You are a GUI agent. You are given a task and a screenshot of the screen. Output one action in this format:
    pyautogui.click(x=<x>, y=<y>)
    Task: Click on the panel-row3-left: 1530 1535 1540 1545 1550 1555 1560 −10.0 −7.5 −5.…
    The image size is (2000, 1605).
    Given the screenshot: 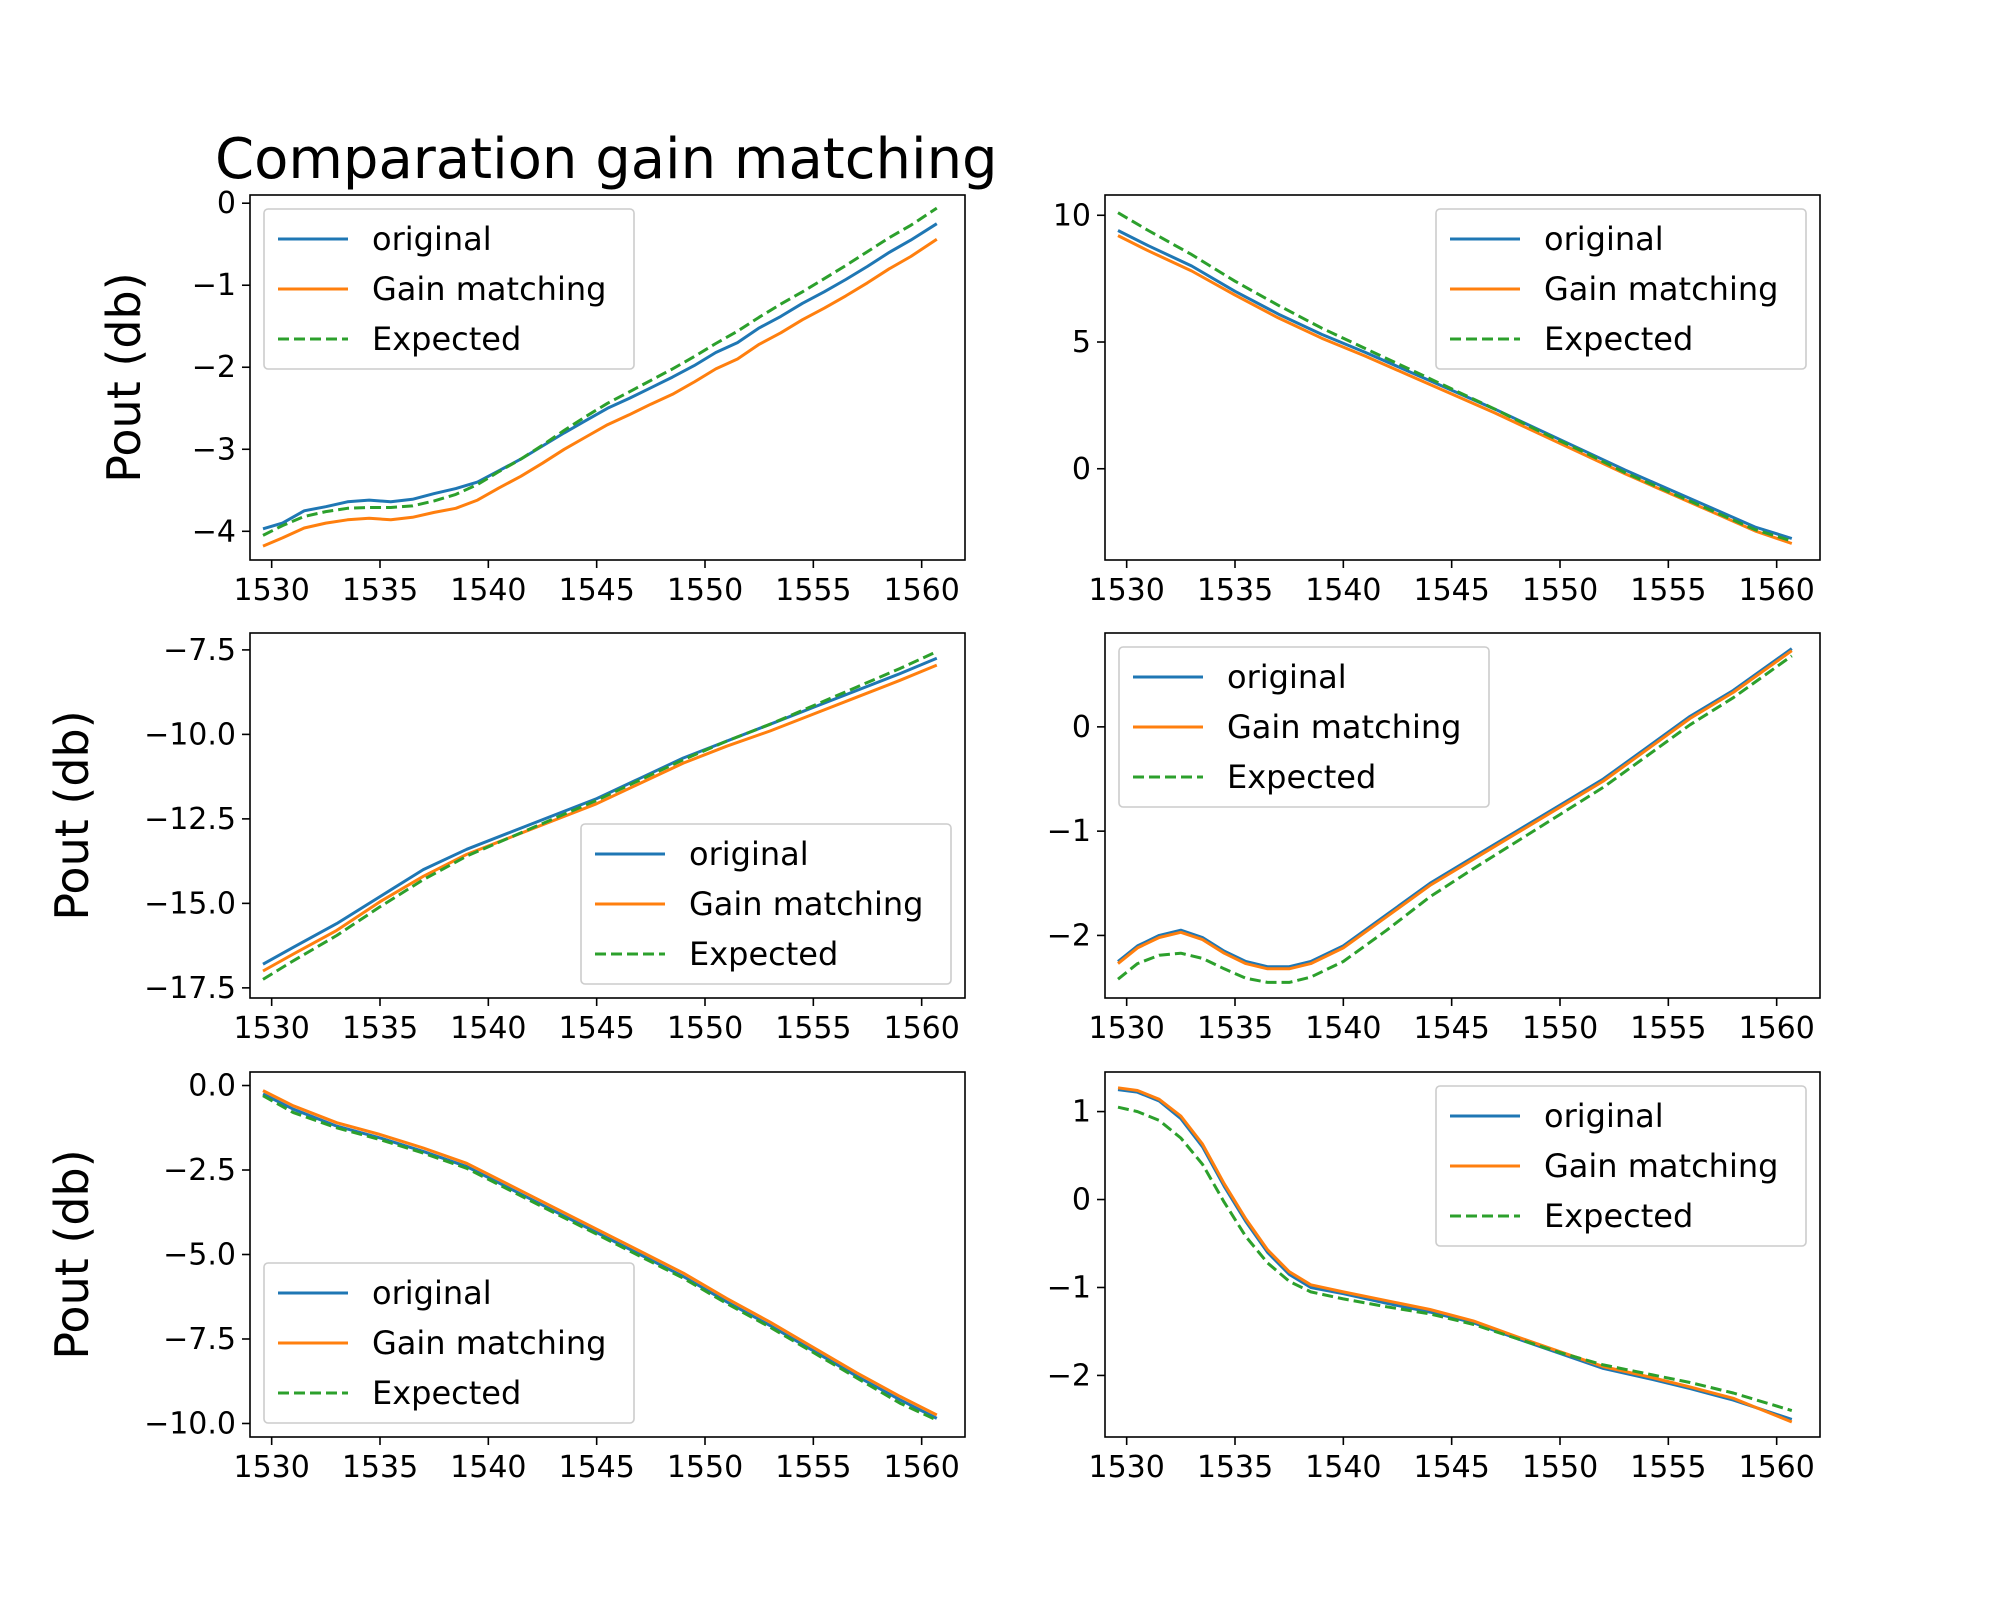 What is the action you would take?
    pyautogui.click(x=505, y=1277)
    